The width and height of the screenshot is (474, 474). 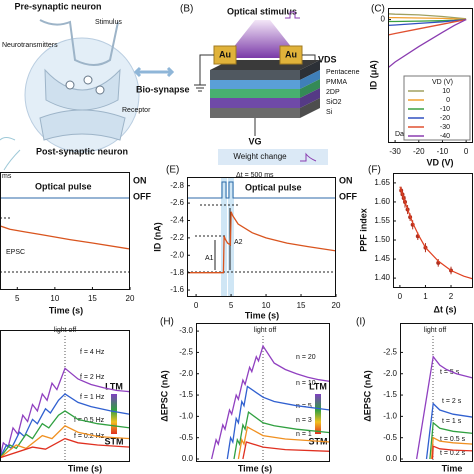 What do you see at coordinates (333, 92) in the screenshot?
I see `layer-label: 2DP` at bounding box center [333, 92].